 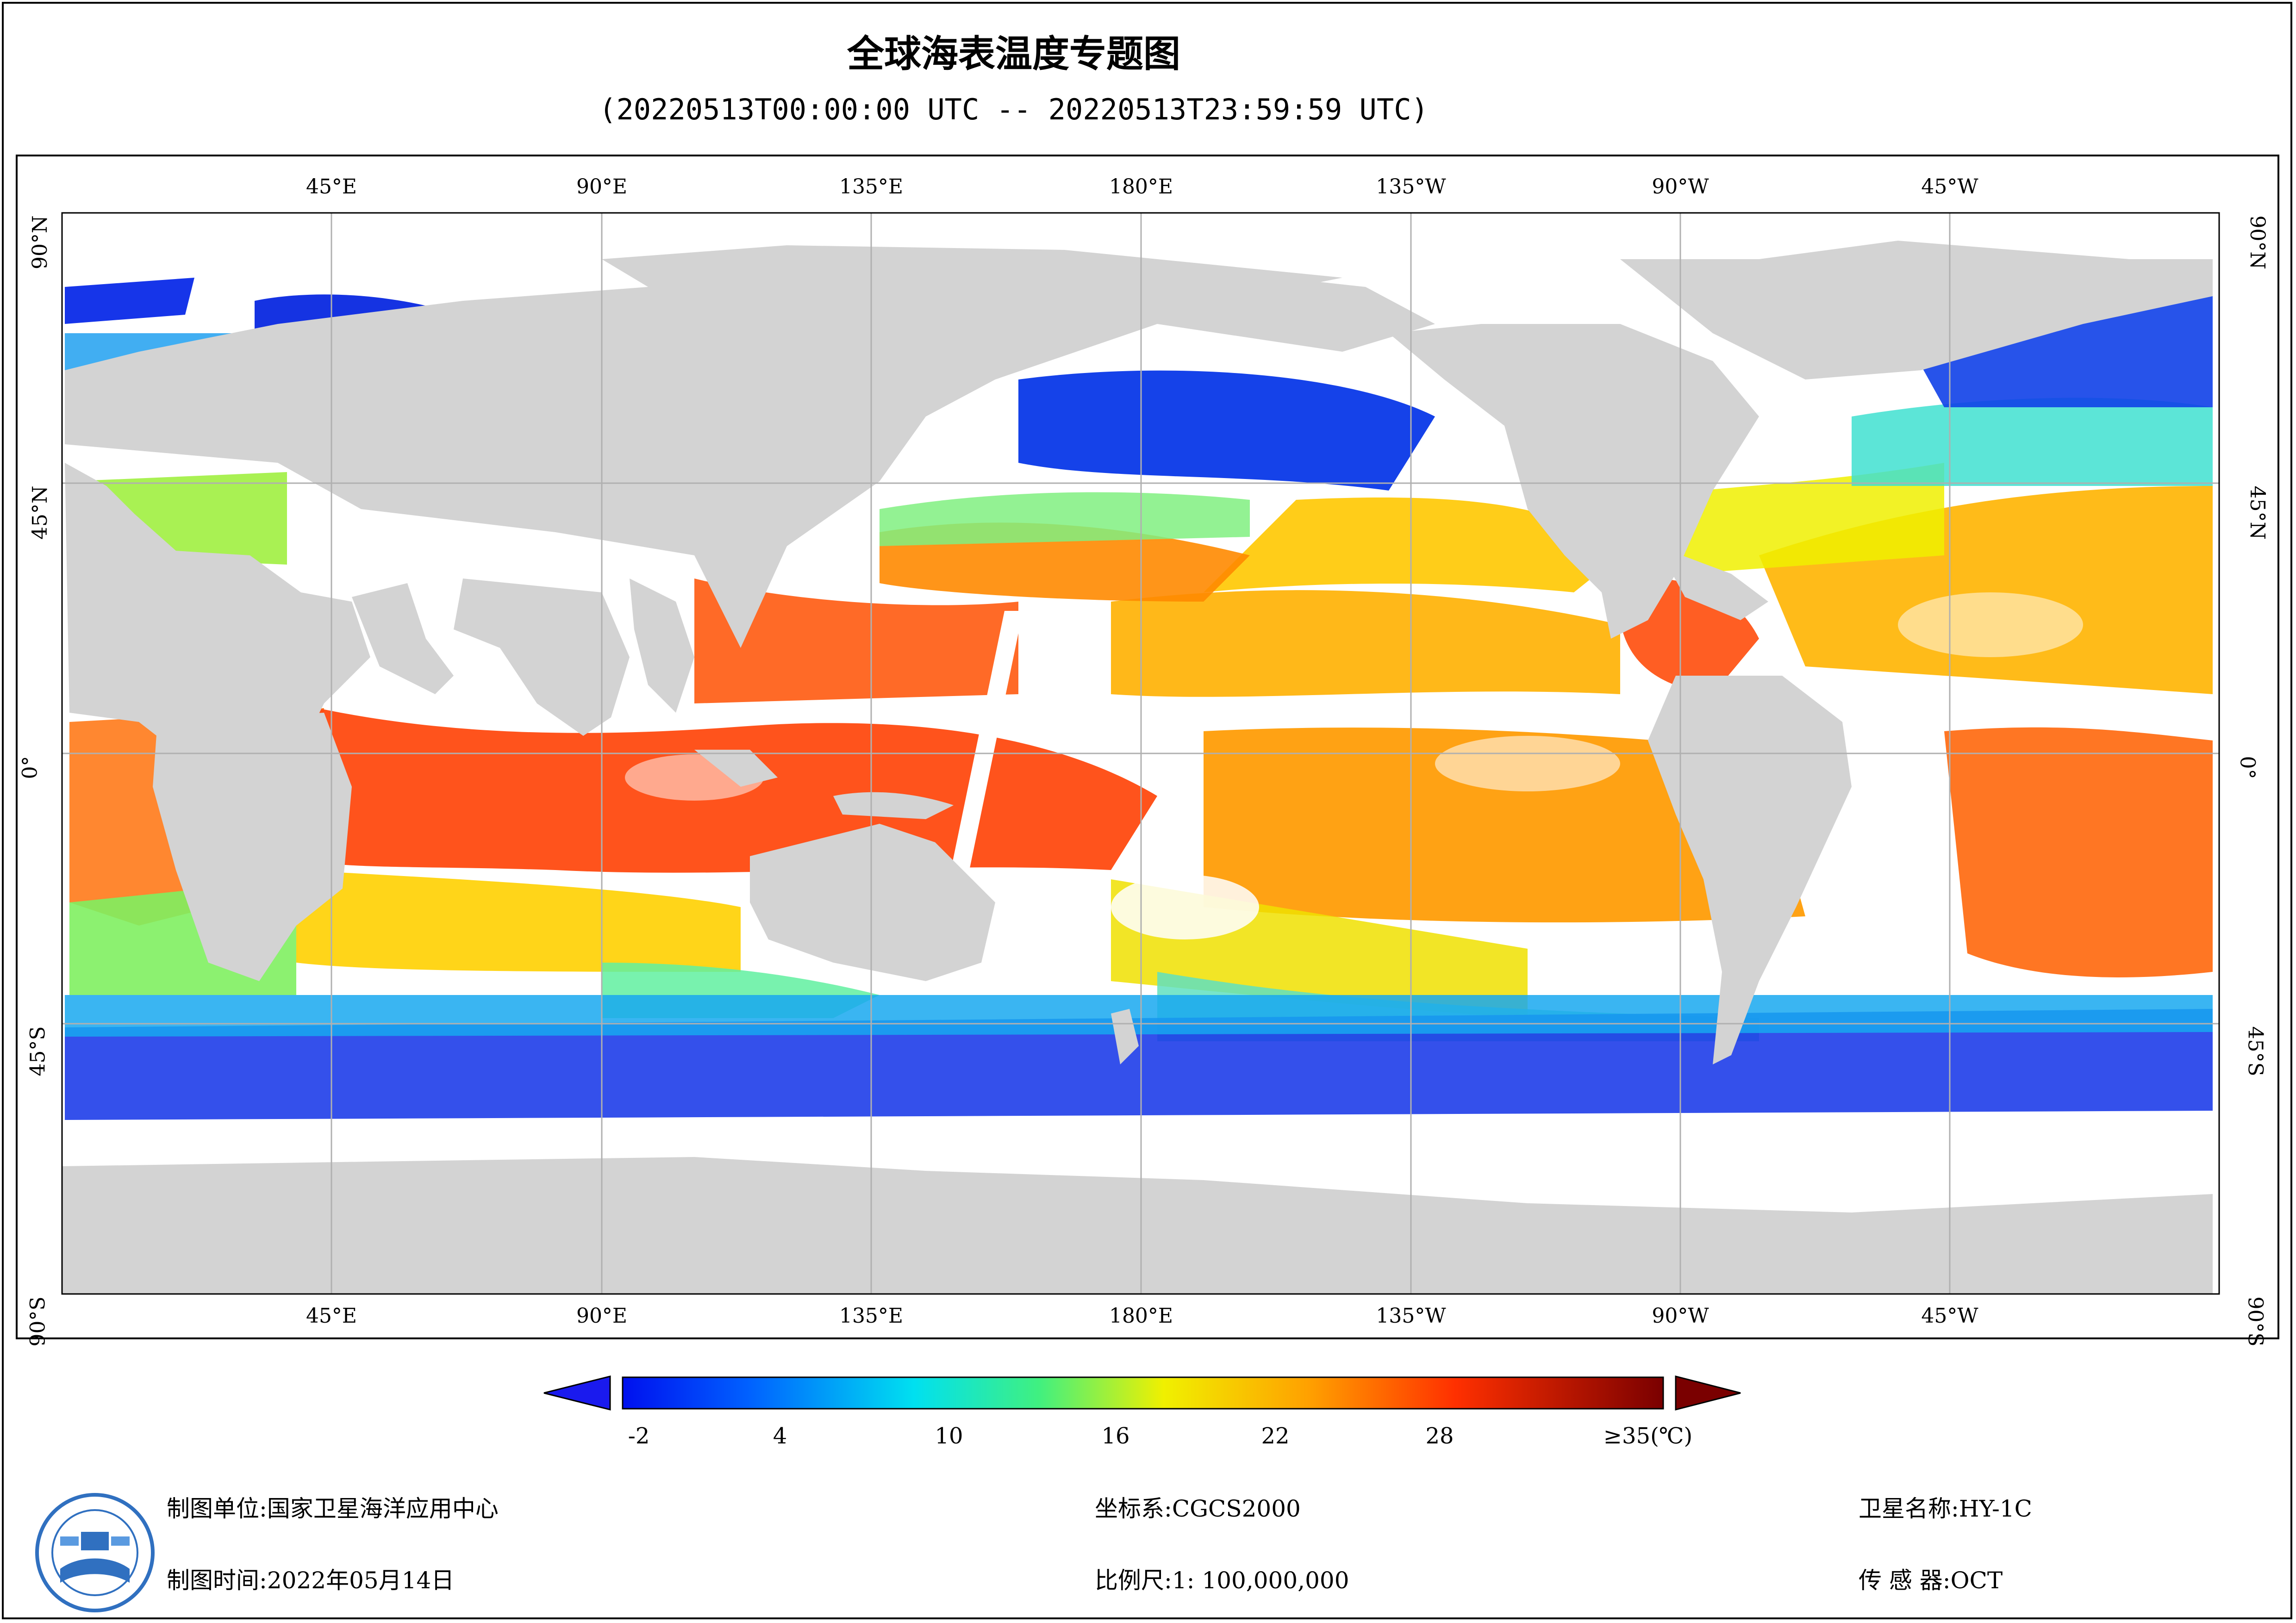 I want to click on satellite-info: 卫星名称:HY-1C, so click(x=1945, y=1507).